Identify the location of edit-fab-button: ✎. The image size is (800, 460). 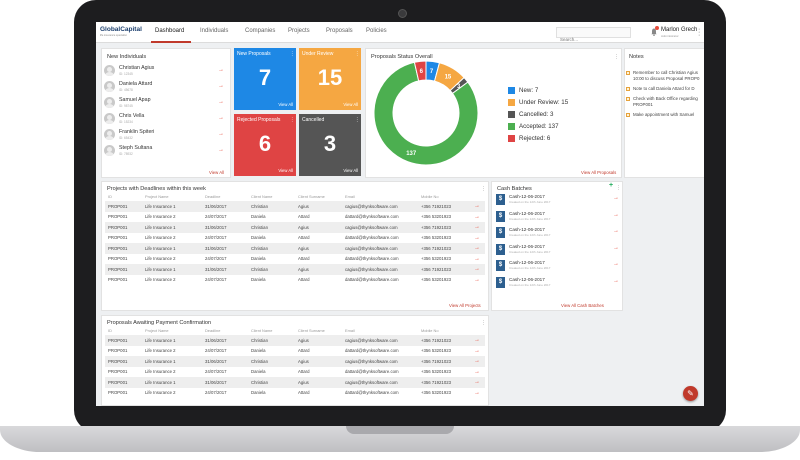
(690, 393).